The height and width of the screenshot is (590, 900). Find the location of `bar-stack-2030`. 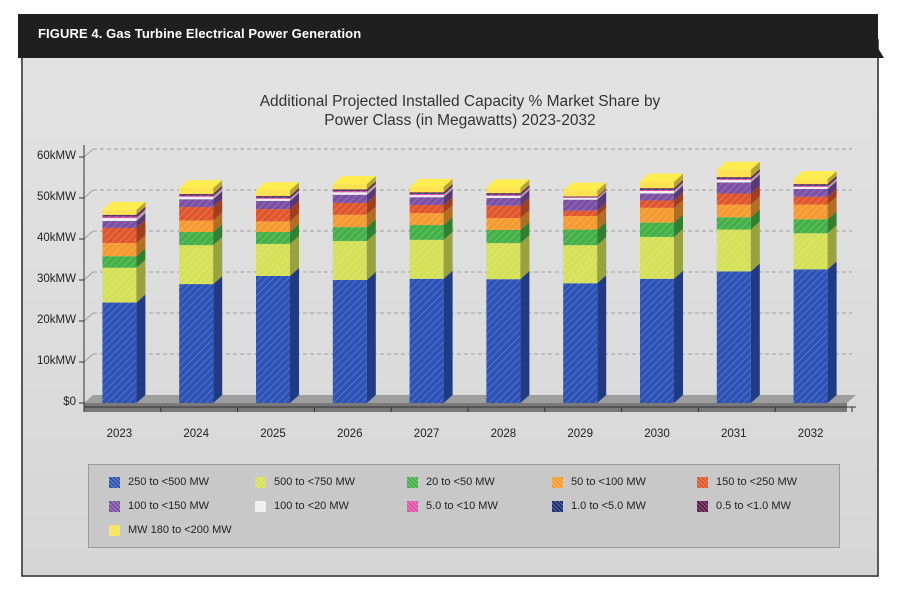

bar-stack-2030 is located at coordinates (661, 288).